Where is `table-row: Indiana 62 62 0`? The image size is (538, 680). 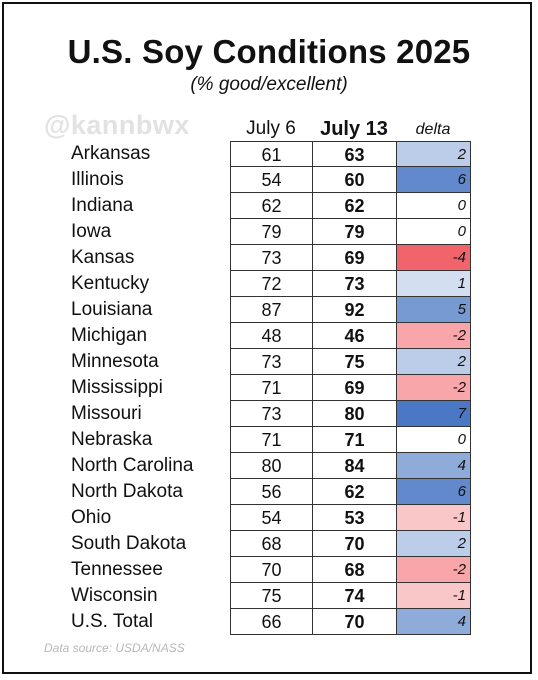
table-row: Indiana 62 62 0 is located at coordinates (269, 206).